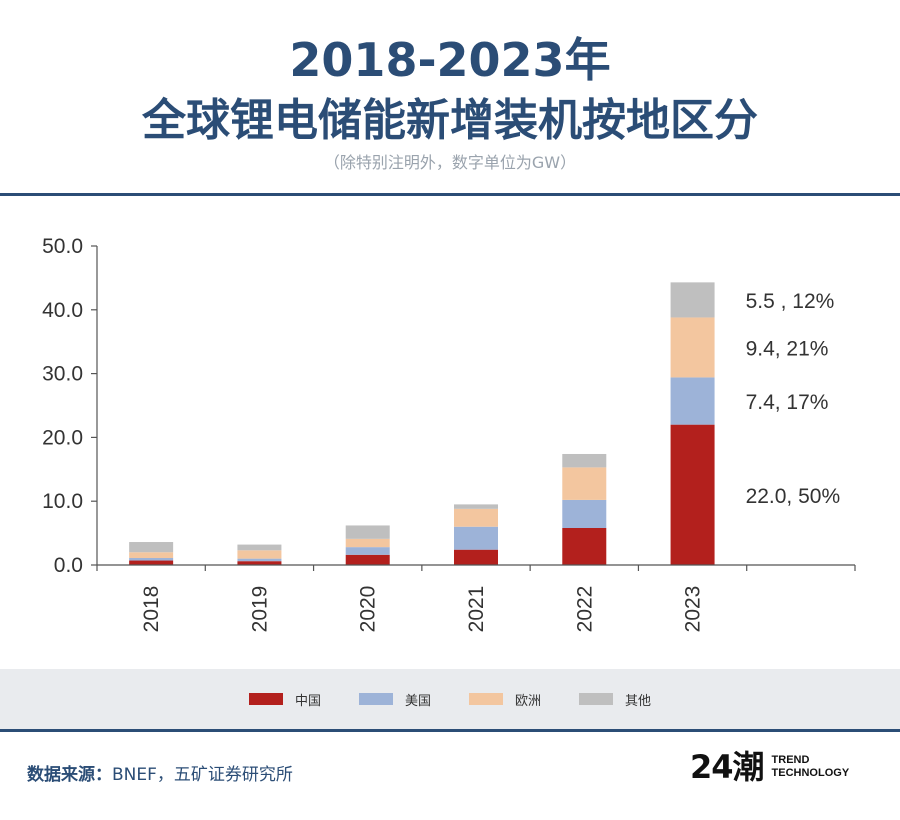 The width and height of the screenshot is (900, 820). I want to click on y-axis: 0.0 10.0 20.0 30.0 40.0 50.0, so click(70, 406).